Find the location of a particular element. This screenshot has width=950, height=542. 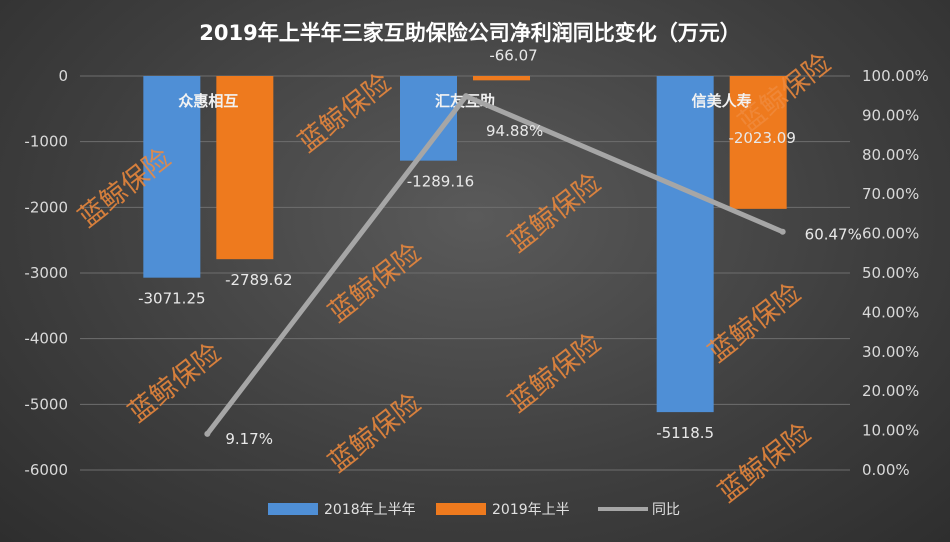

y-tick-label: -1000 is located at coordinates (46, 142).